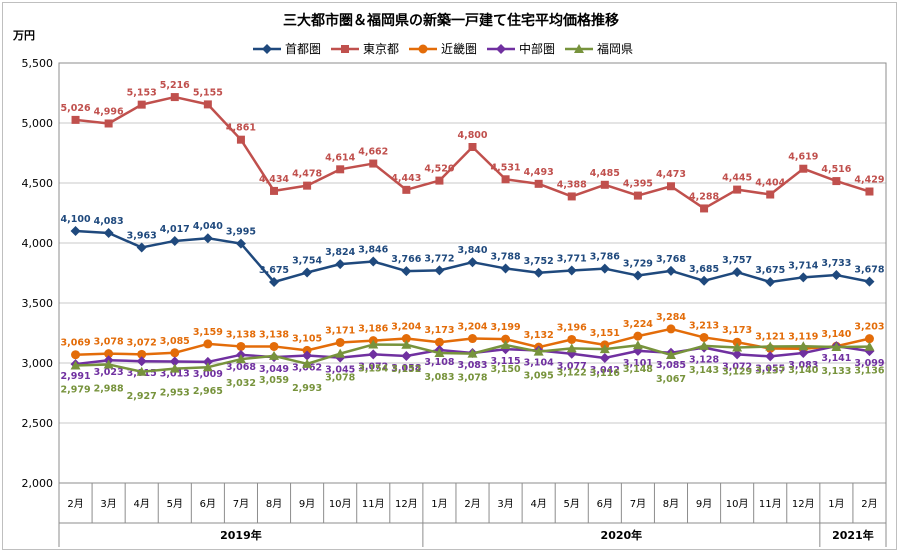 This screenshot has height=554, width=901. I want to click on data-label: 3,754, so click(307, 261).